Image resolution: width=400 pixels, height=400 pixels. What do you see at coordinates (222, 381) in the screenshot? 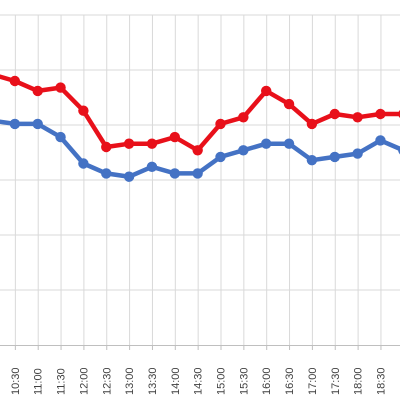
I see `x-tick-label: 15:00` at bounding box center [222, 381].